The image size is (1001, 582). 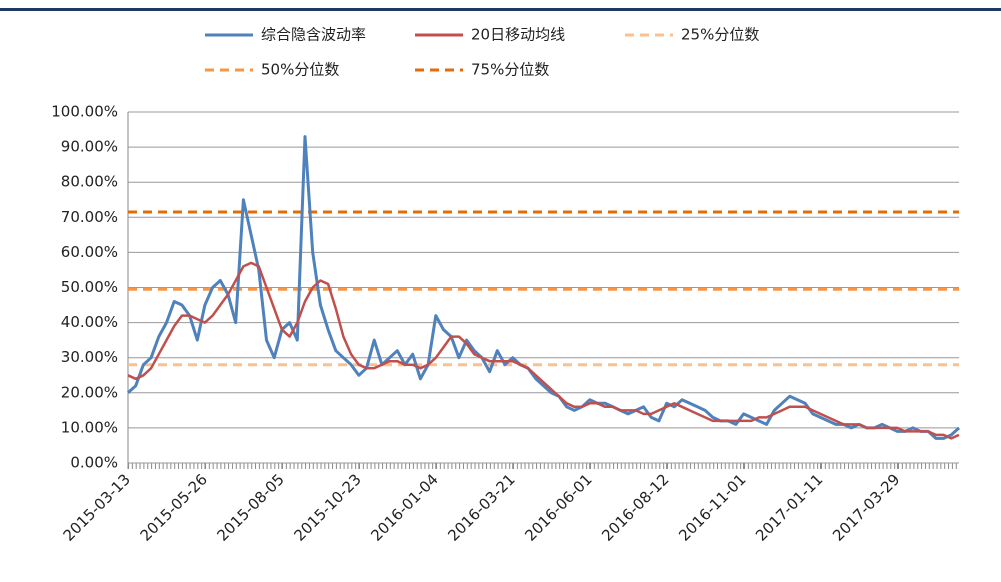 I want to click on legend-label: 25%分位数, so click(x=720, y=35).